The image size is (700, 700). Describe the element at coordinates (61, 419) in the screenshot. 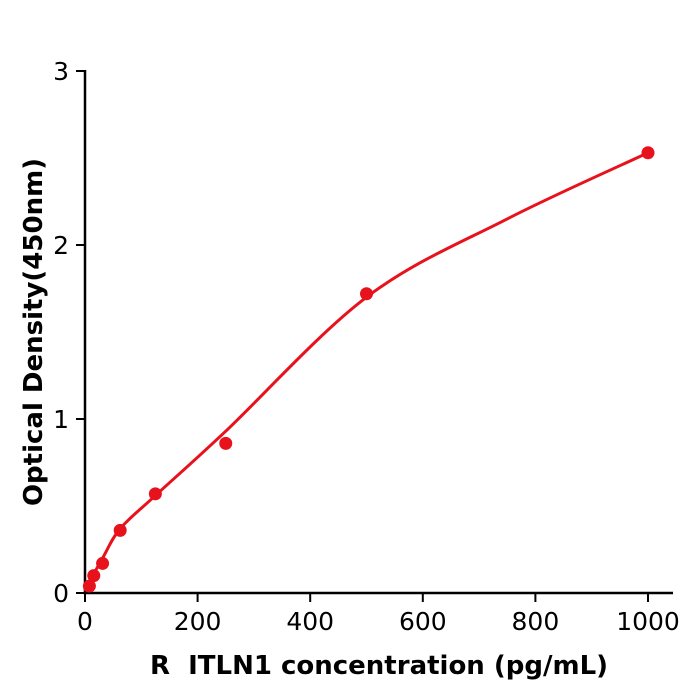

I see `y-tick-label: 1` at that location.